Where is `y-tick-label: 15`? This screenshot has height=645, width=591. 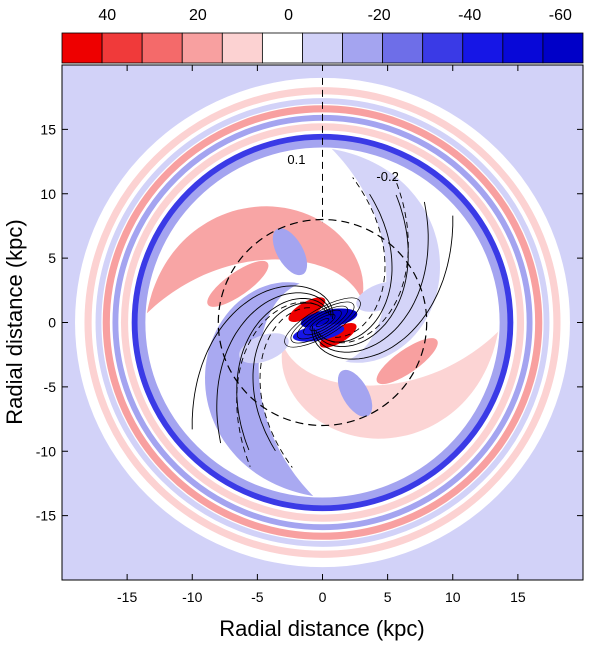
y-tick-label: 15 is located at coordinates (48, 129).